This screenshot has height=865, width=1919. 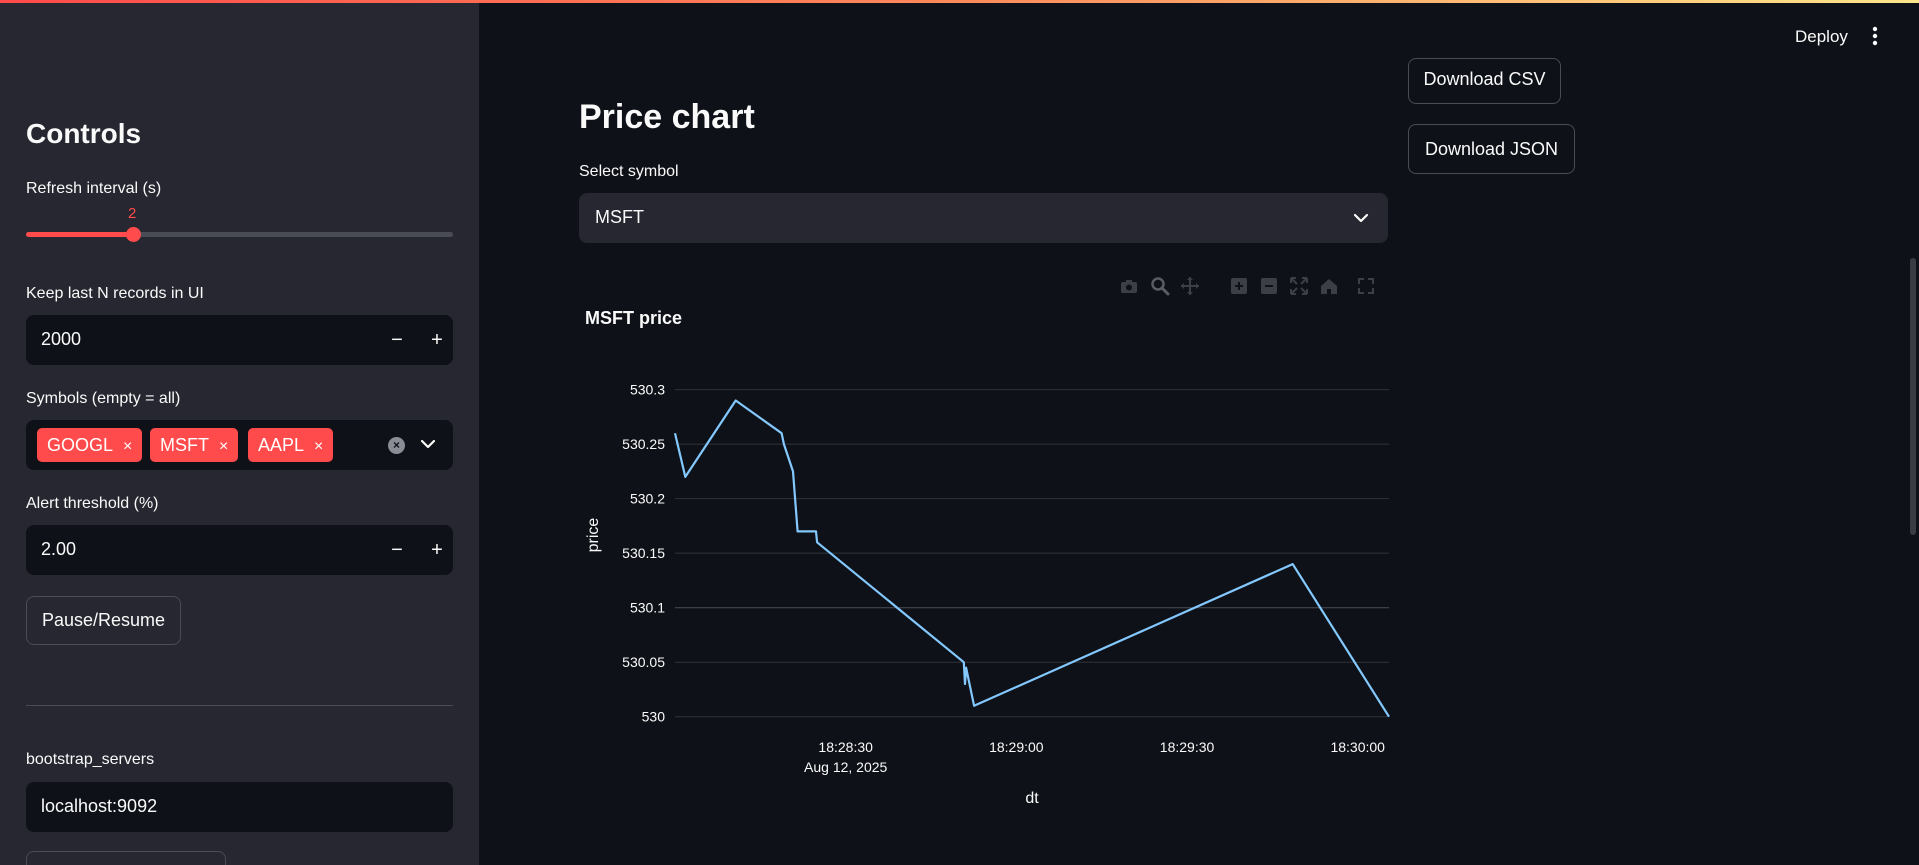 I want to click on zoom-icon, so click(x=1160, y=286).